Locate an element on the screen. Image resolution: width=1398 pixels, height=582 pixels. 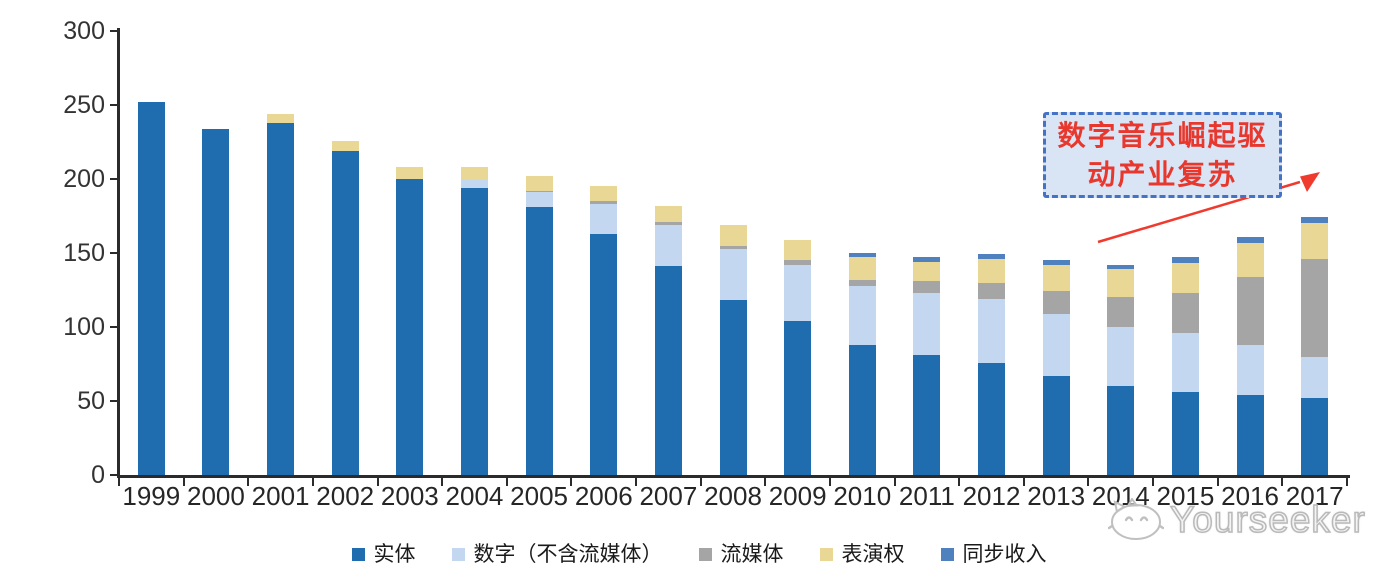
y-axis-tick-label: 0 is located at coordinates (98, 475).